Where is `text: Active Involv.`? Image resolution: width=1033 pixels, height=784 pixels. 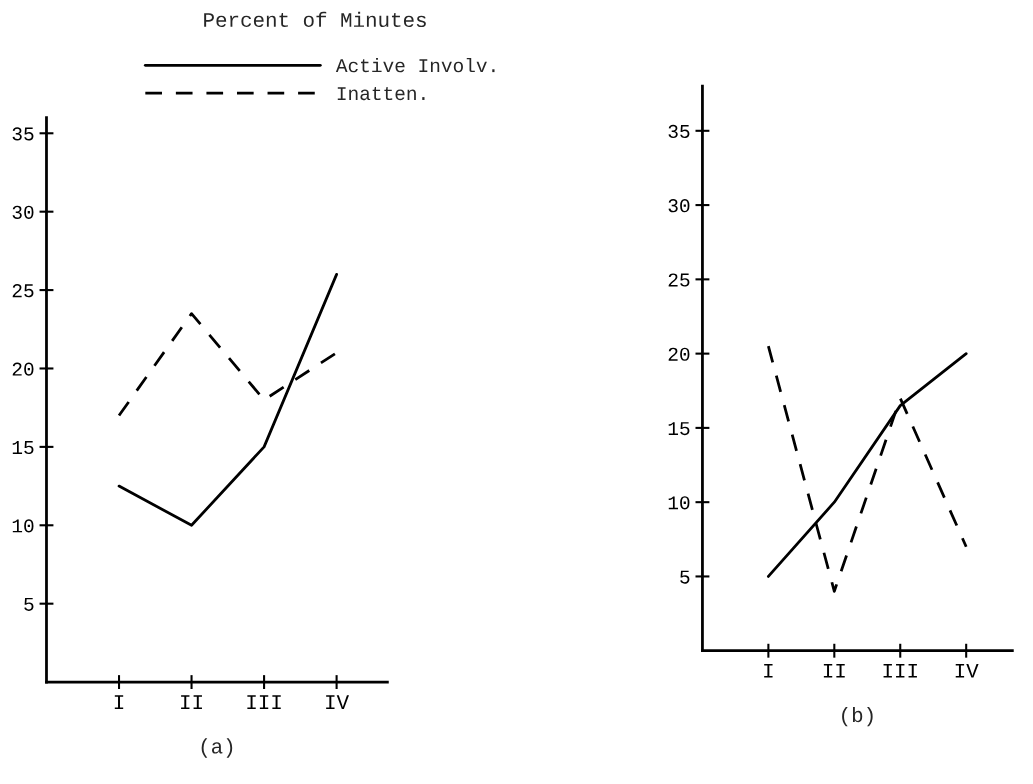
text: Active Involv. is located at coordinates (415, 65).